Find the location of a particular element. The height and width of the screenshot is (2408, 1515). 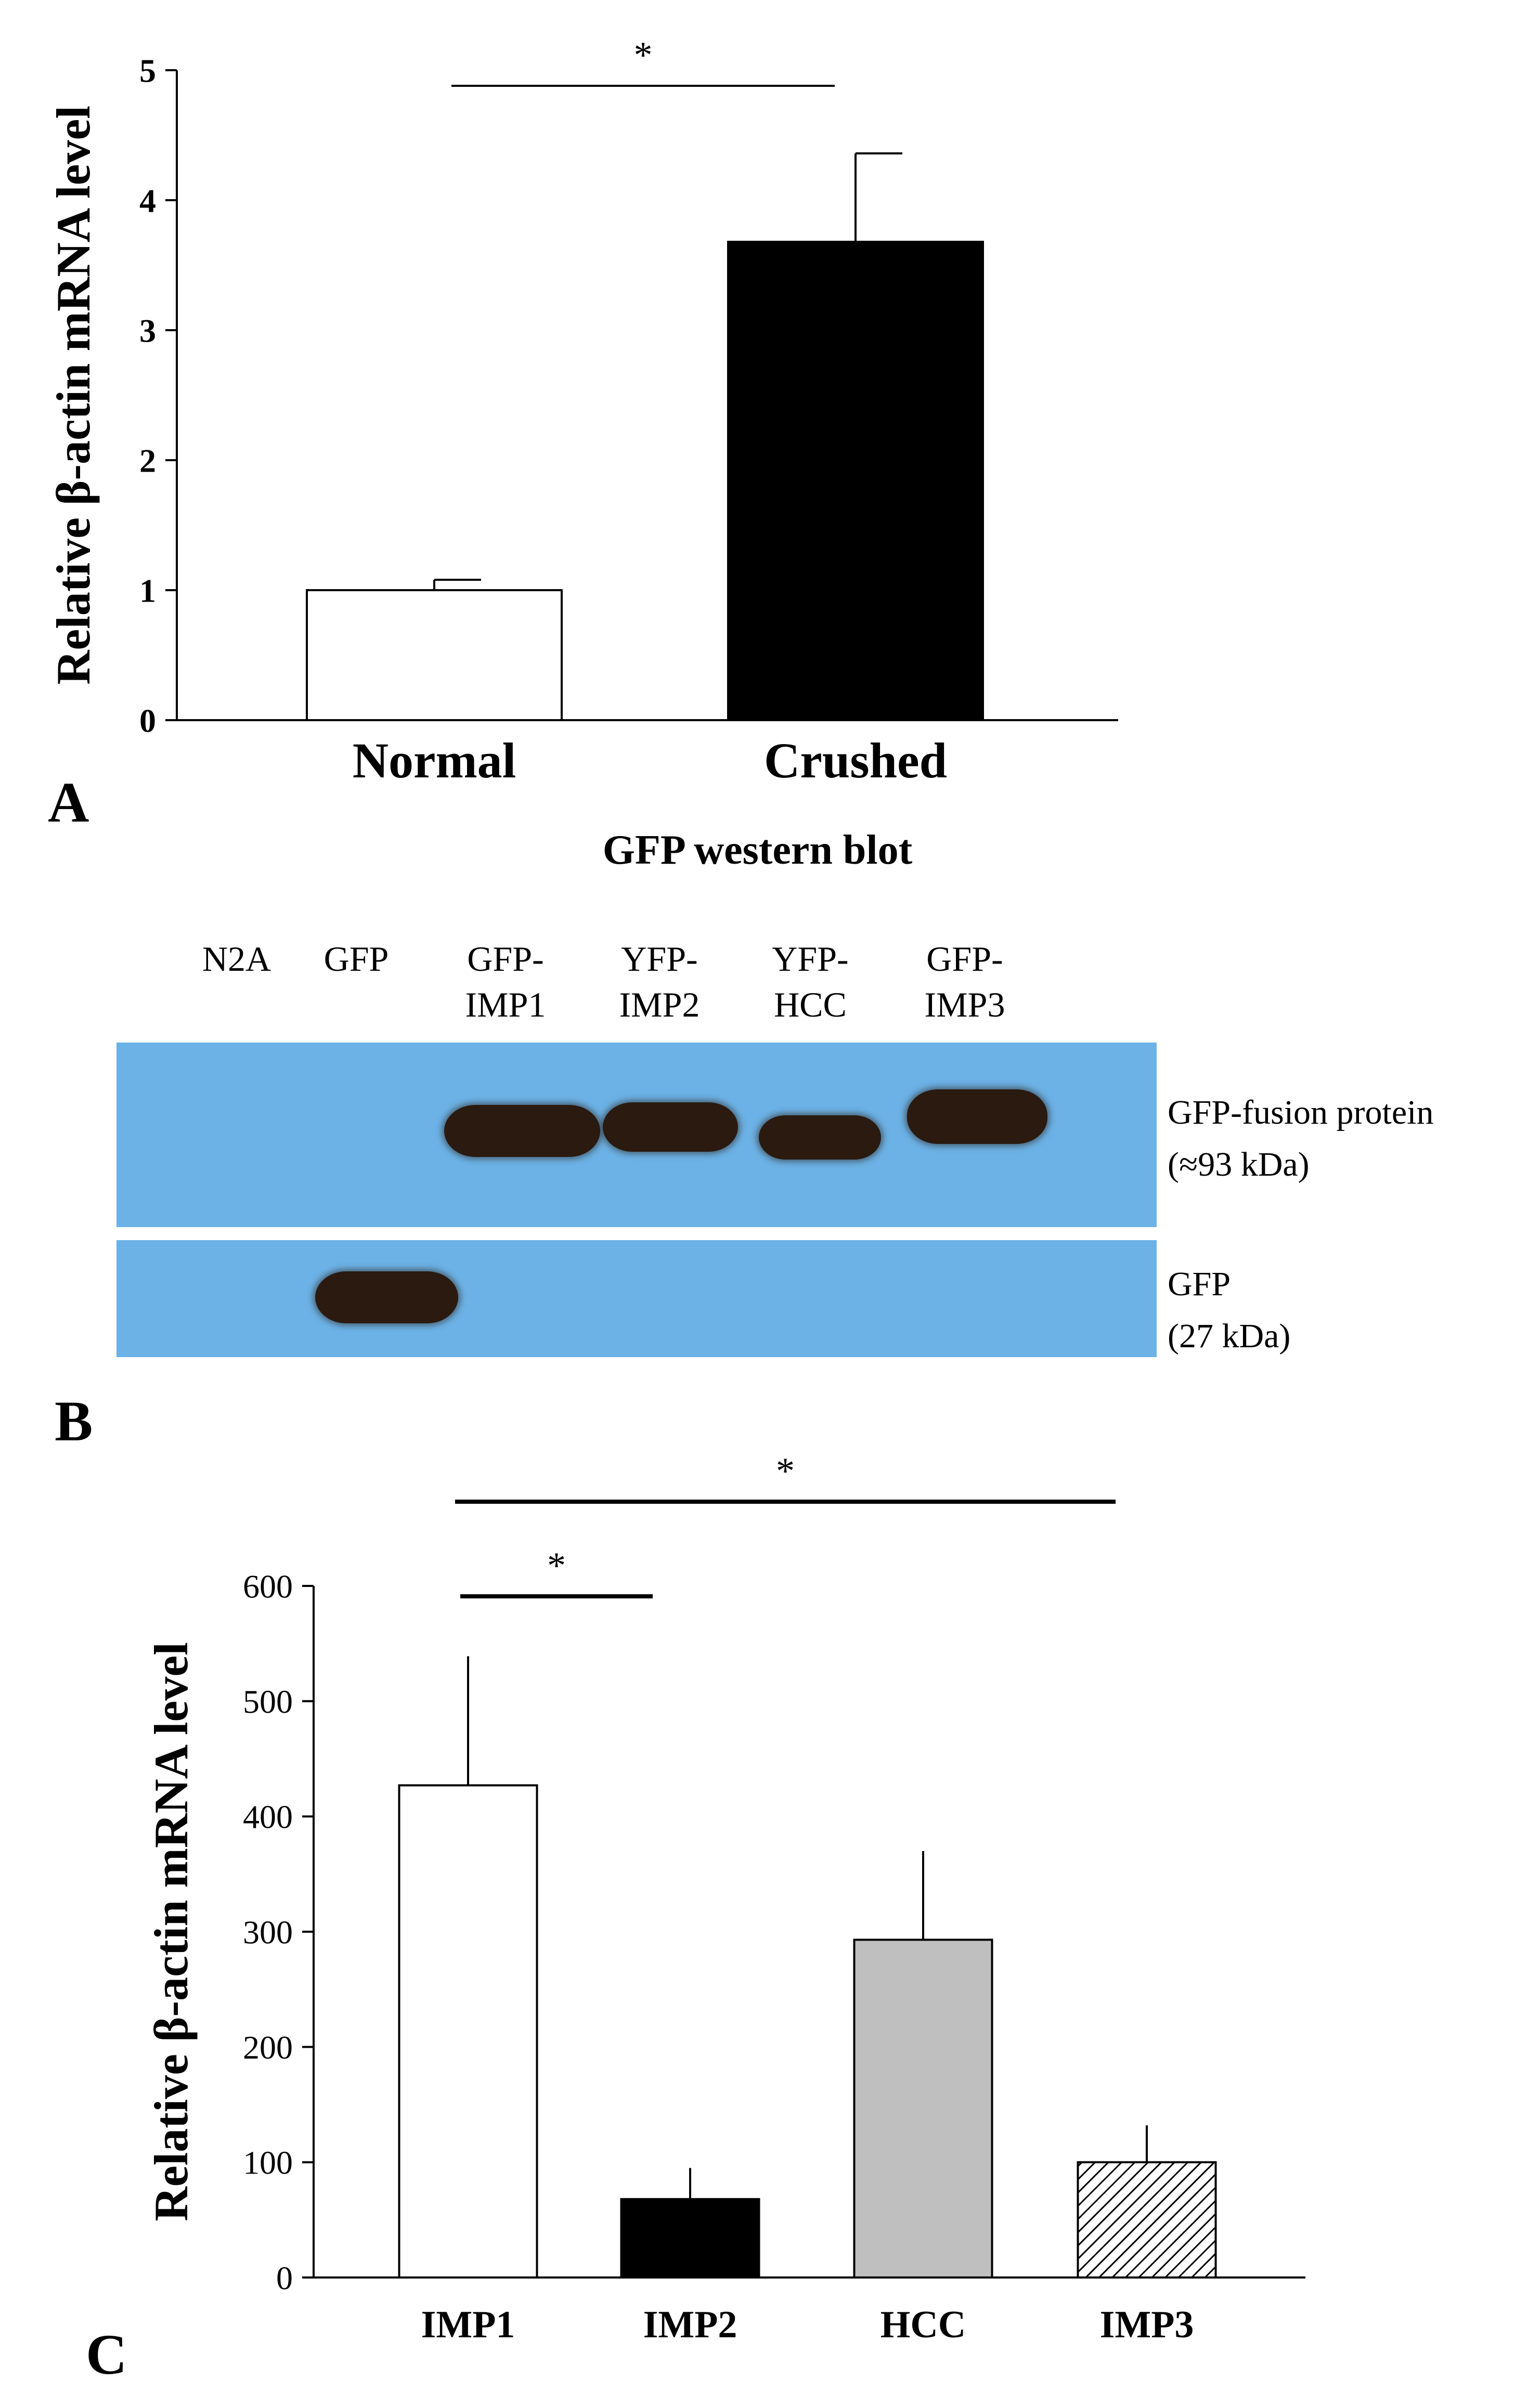

lane-label-gfp-imp1: GFP- IMP1 is located at coordinates (506, 981).